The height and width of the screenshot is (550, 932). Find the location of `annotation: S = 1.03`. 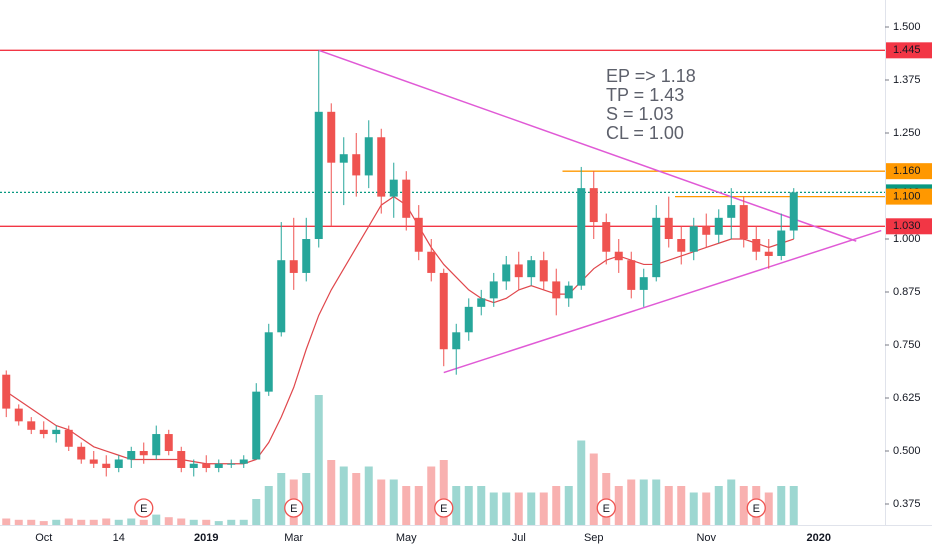

annotation: S = 1.03 is located at coordinates (640, 114).